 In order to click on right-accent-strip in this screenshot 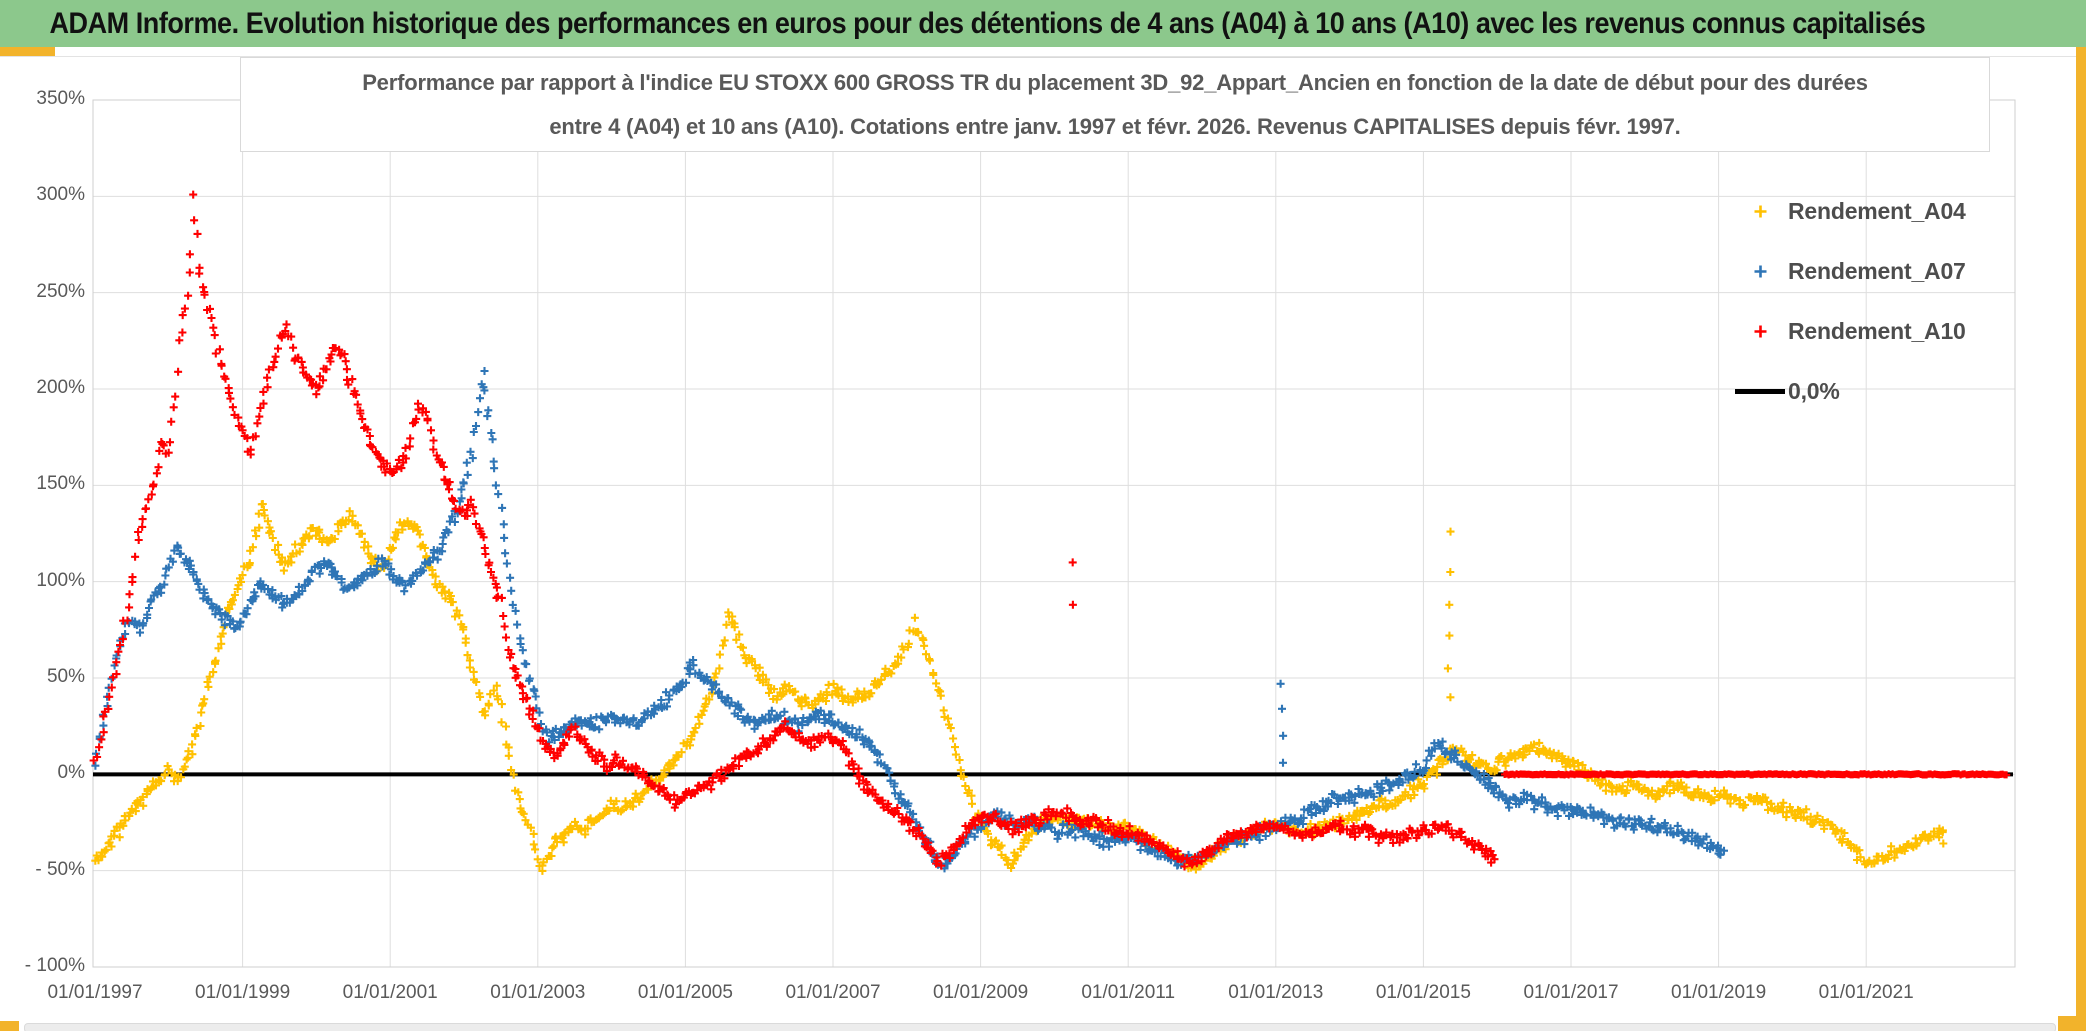, I will do `click(2081, 539)`.